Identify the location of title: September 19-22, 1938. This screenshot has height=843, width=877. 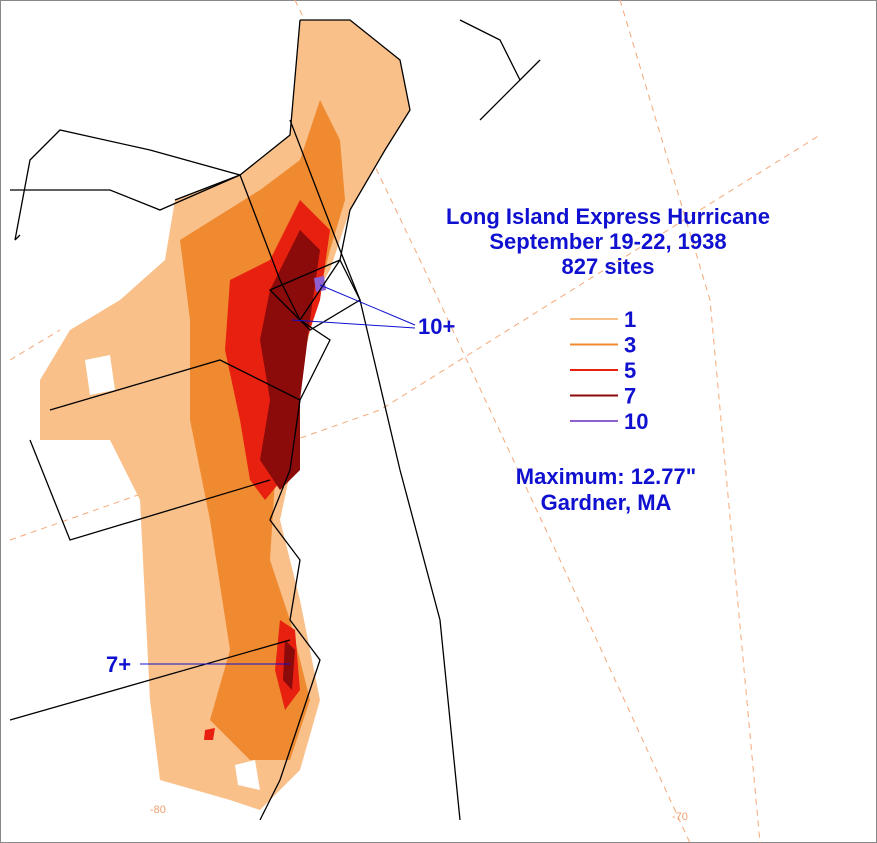
(607, 241).